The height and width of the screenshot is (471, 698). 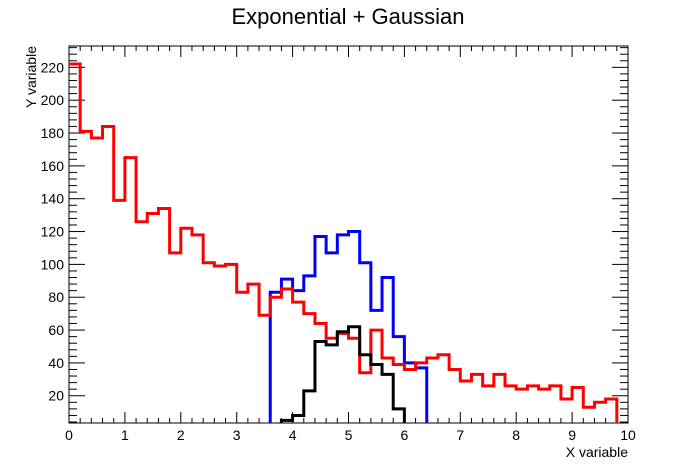 What do you see at coordinates (69, 435) in the screenshot?
I see `x-tick-label: 0` at bounding box center [69, 435].